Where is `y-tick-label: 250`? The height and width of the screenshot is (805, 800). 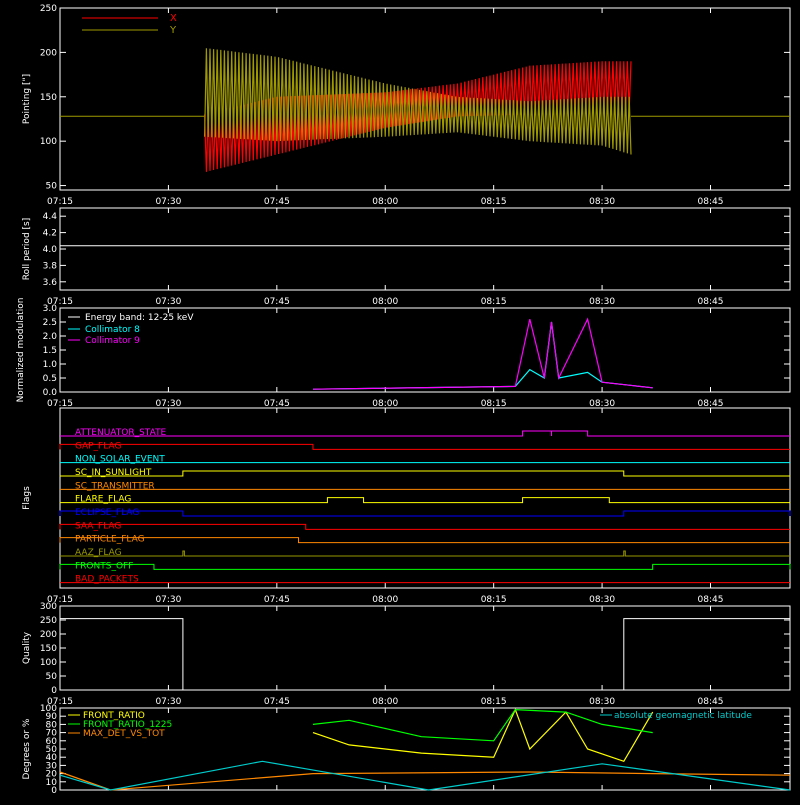 y-tick-label: 250 is located at coordinates (48, 621).